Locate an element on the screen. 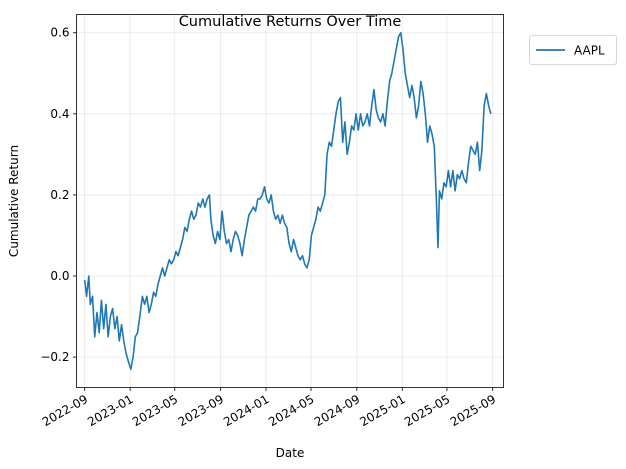 This screenshot has height=469, width=626. x-tick-label: 2025-01 is located at coordinates (382, 410).